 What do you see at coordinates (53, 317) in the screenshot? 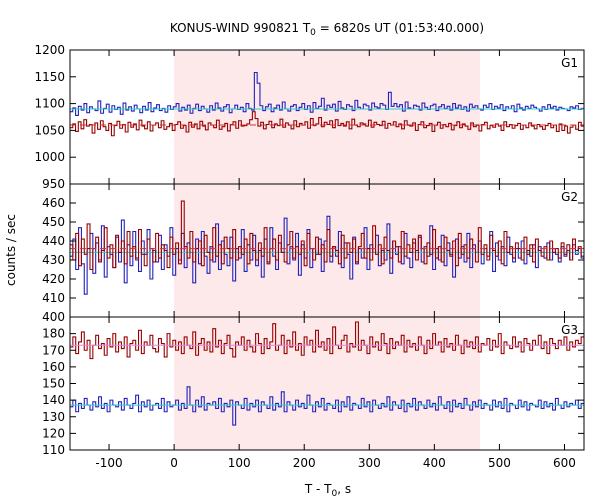
I see `y-tick-label: 400` at bounding box center [53, 317].